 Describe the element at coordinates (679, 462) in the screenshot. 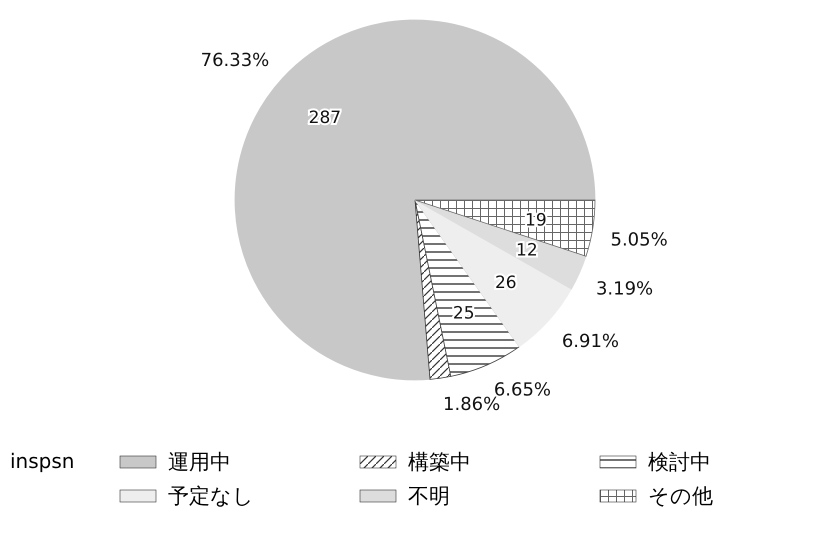

I see `legend-label: 検討中` at that location.